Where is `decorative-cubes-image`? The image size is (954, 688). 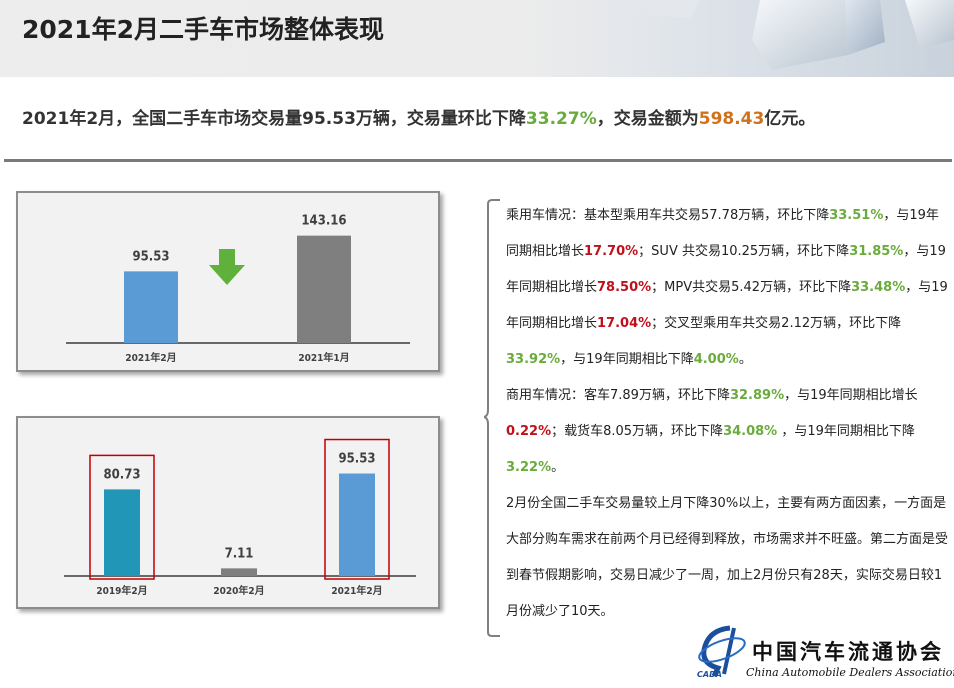
decorative-cubes-image is located at coordinates (789, 35).